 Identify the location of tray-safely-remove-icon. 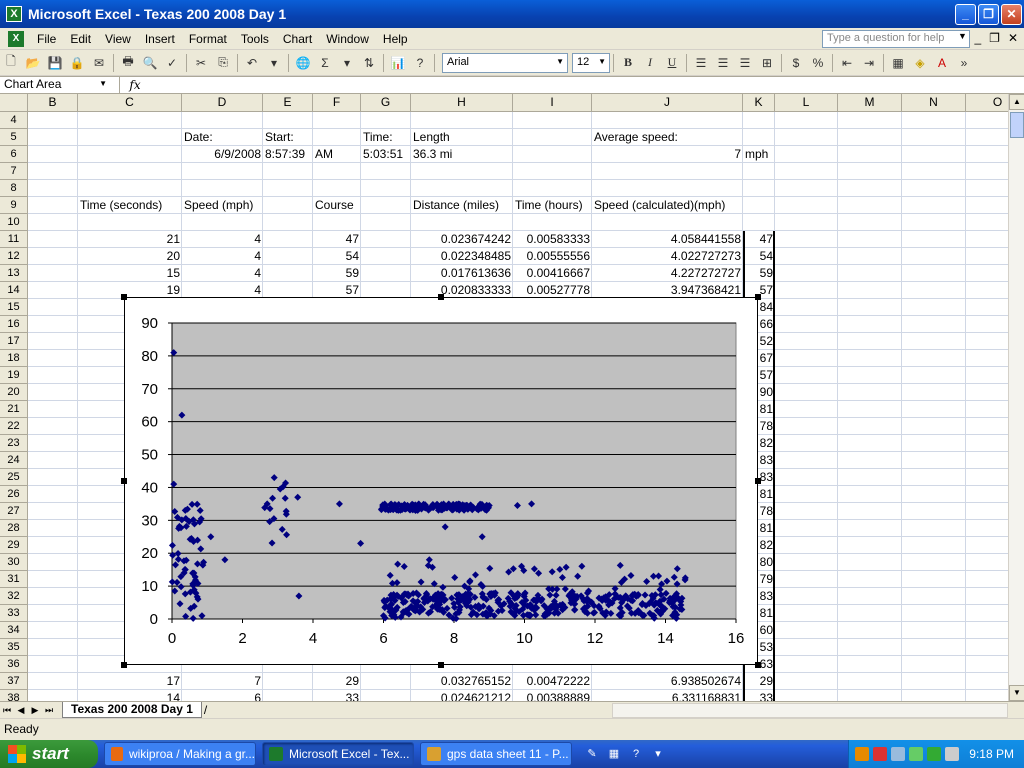
(916, 754).